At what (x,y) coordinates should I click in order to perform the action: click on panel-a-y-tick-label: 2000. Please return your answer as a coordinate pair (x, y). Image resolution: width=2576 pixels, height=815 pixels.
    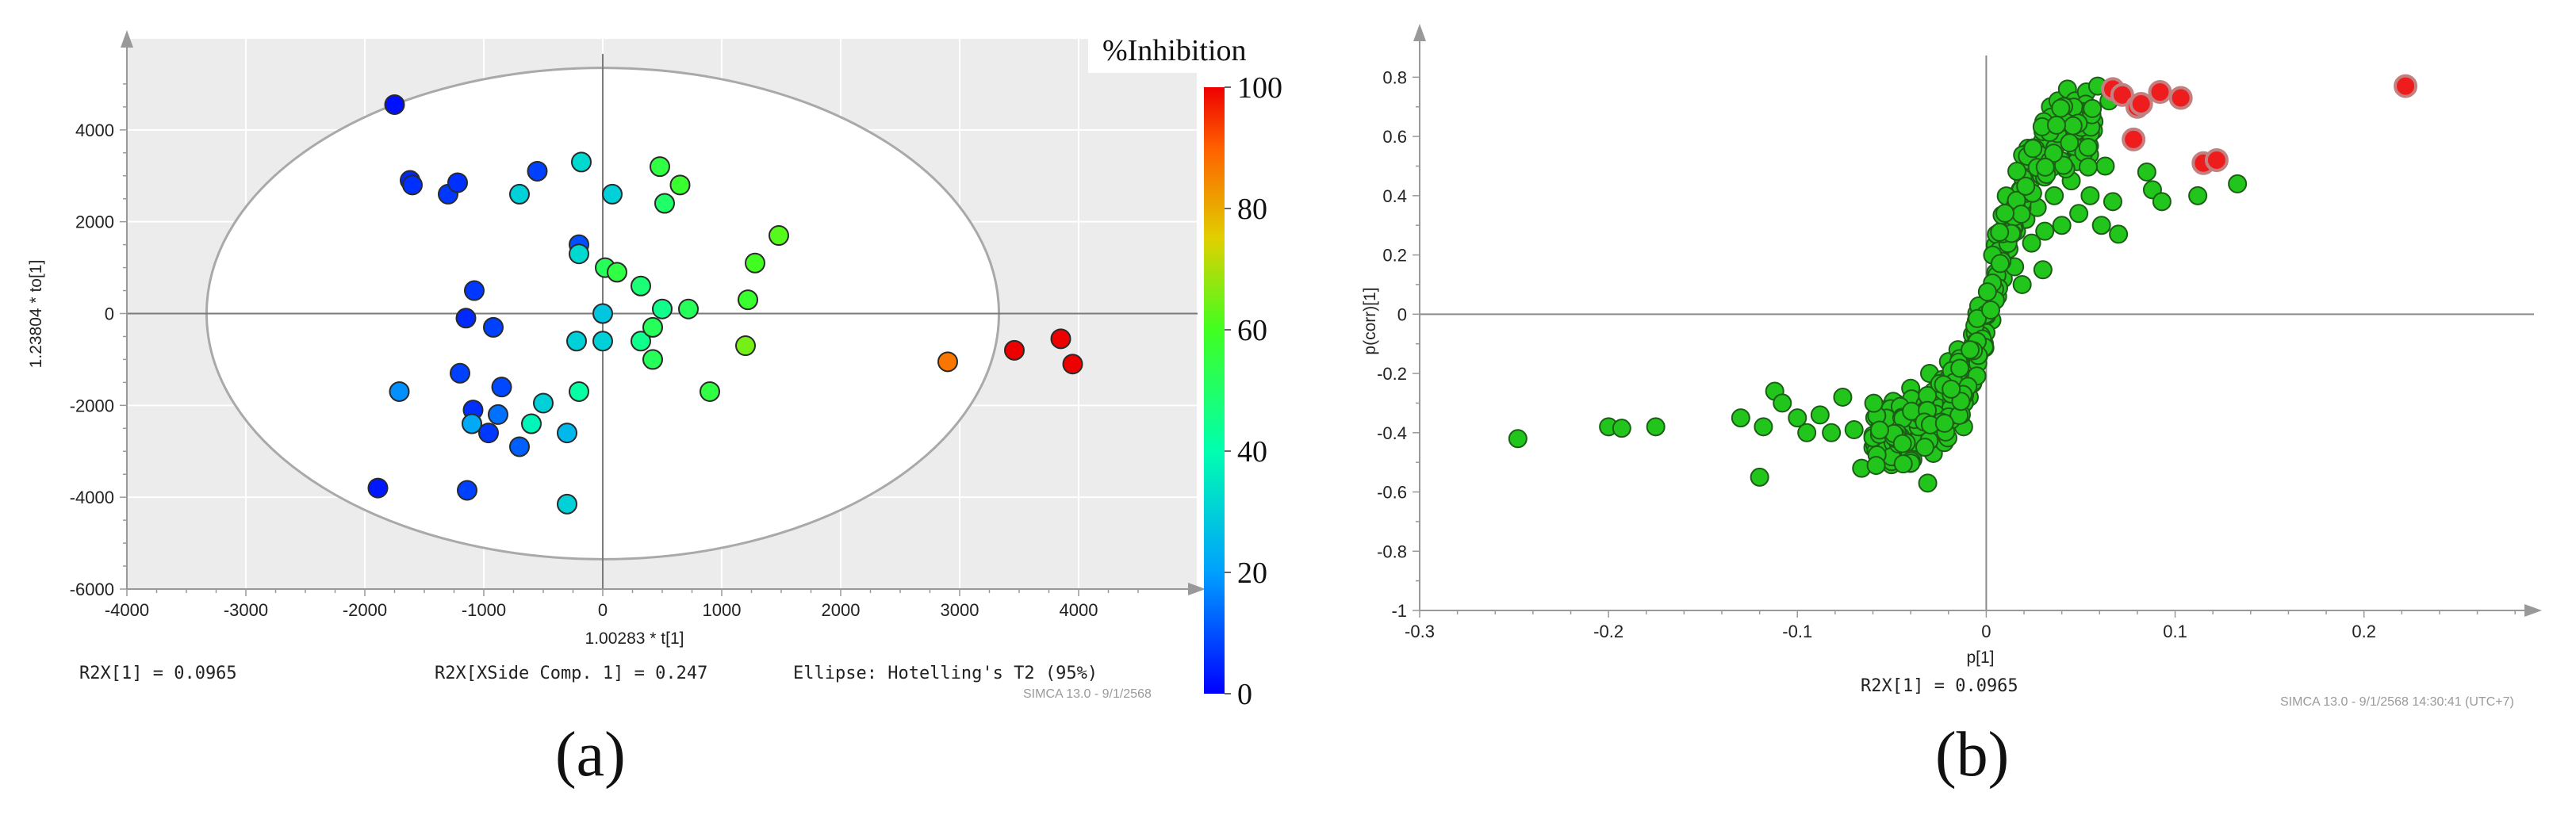
    Looking at the image, I should click on (95, 222).